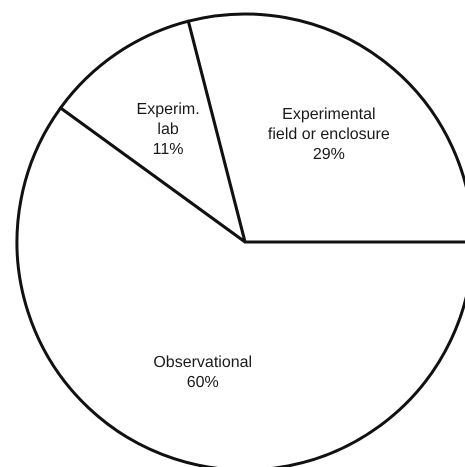 The image size is (465, 467). Describe the element at coordinates (202, 382) in the screenshot. I see `data-label: 60%` at that location.